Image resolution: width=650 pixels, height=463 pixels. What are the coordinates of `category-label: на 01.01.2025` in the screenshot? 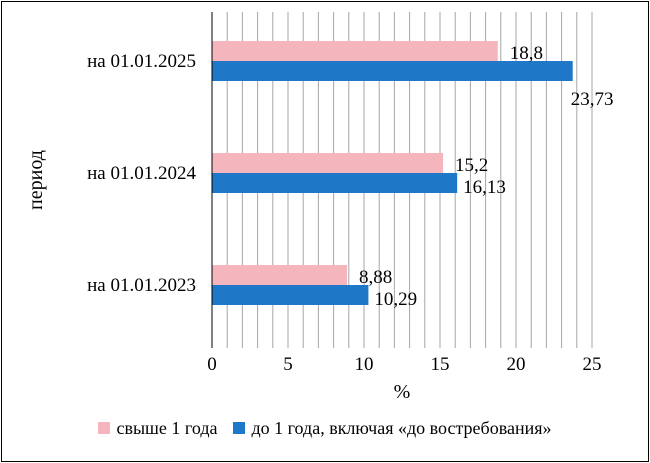 It's located at (141, 61).